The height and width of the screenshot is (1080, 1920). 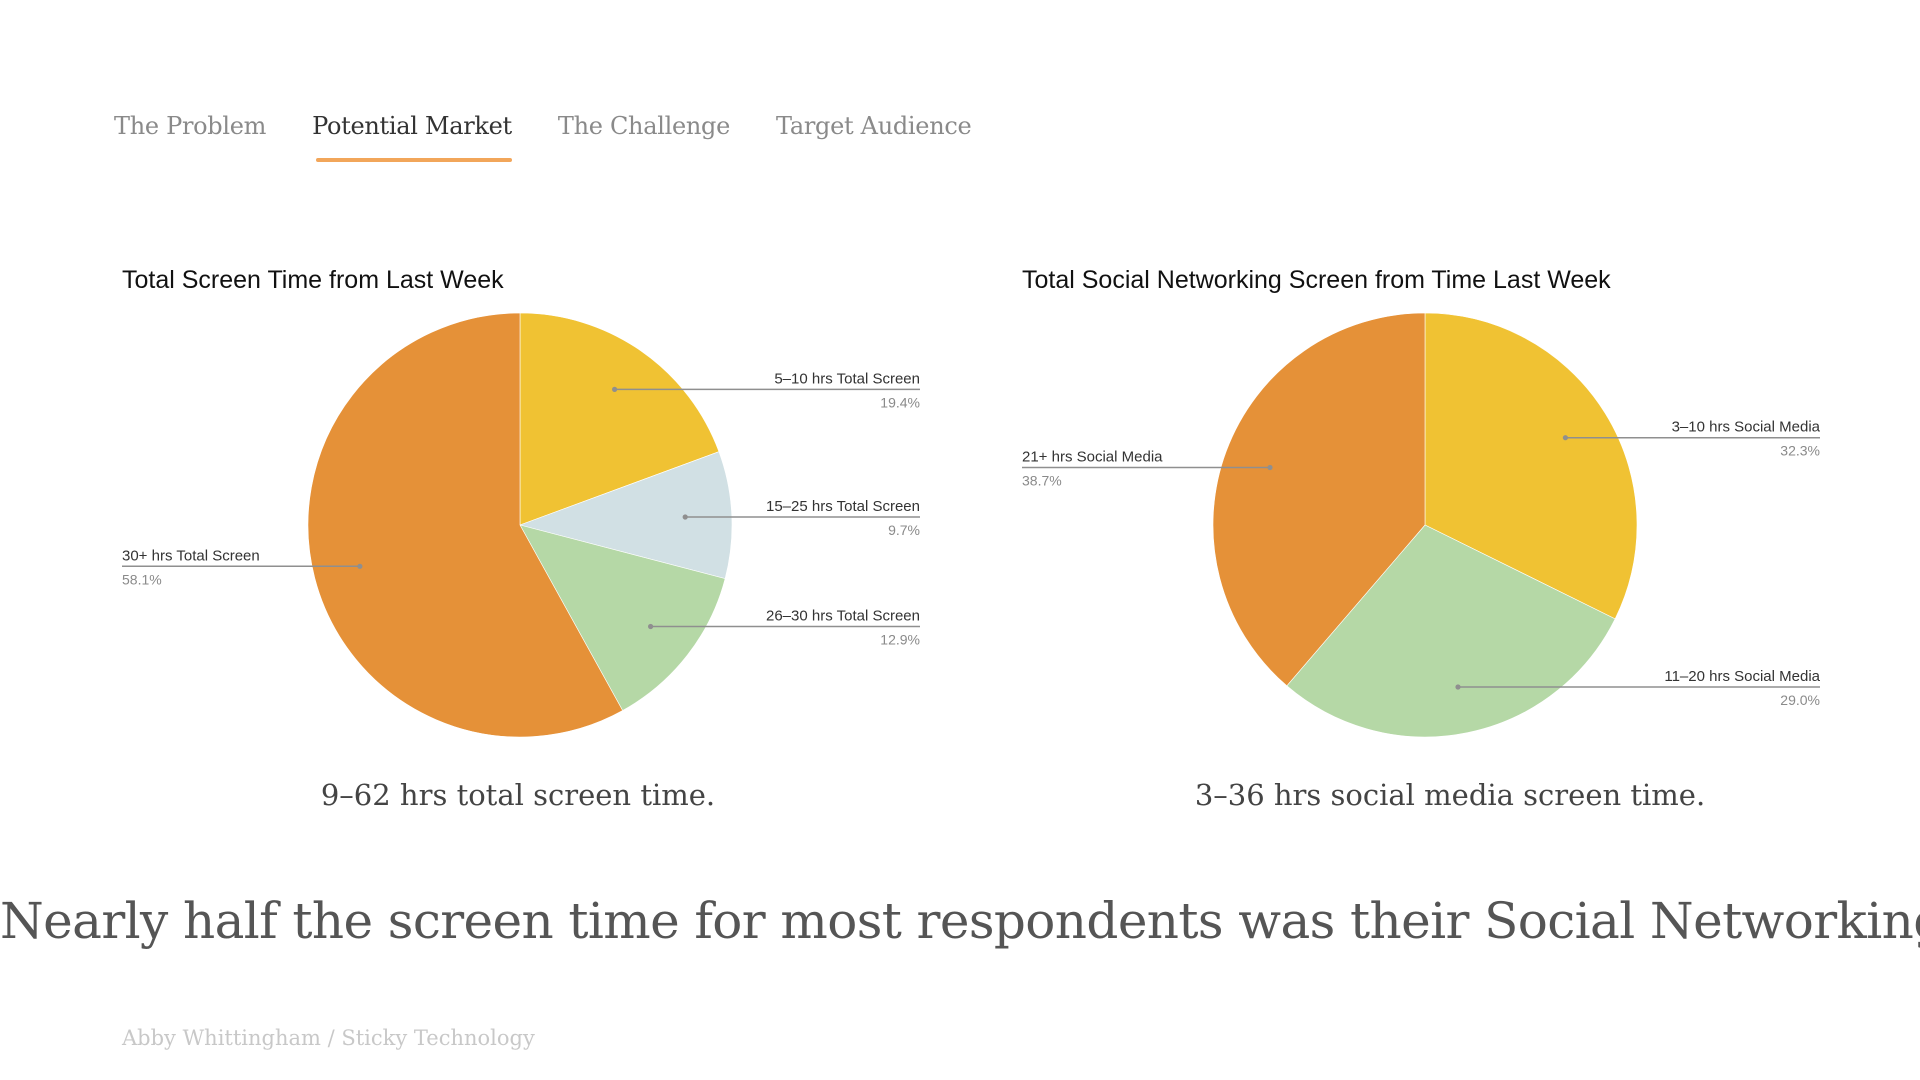 What do you see at coordinates (900, 640) in the screenshot?
I see `slice-percent: 12.9%` at bounding box center [900, 640].